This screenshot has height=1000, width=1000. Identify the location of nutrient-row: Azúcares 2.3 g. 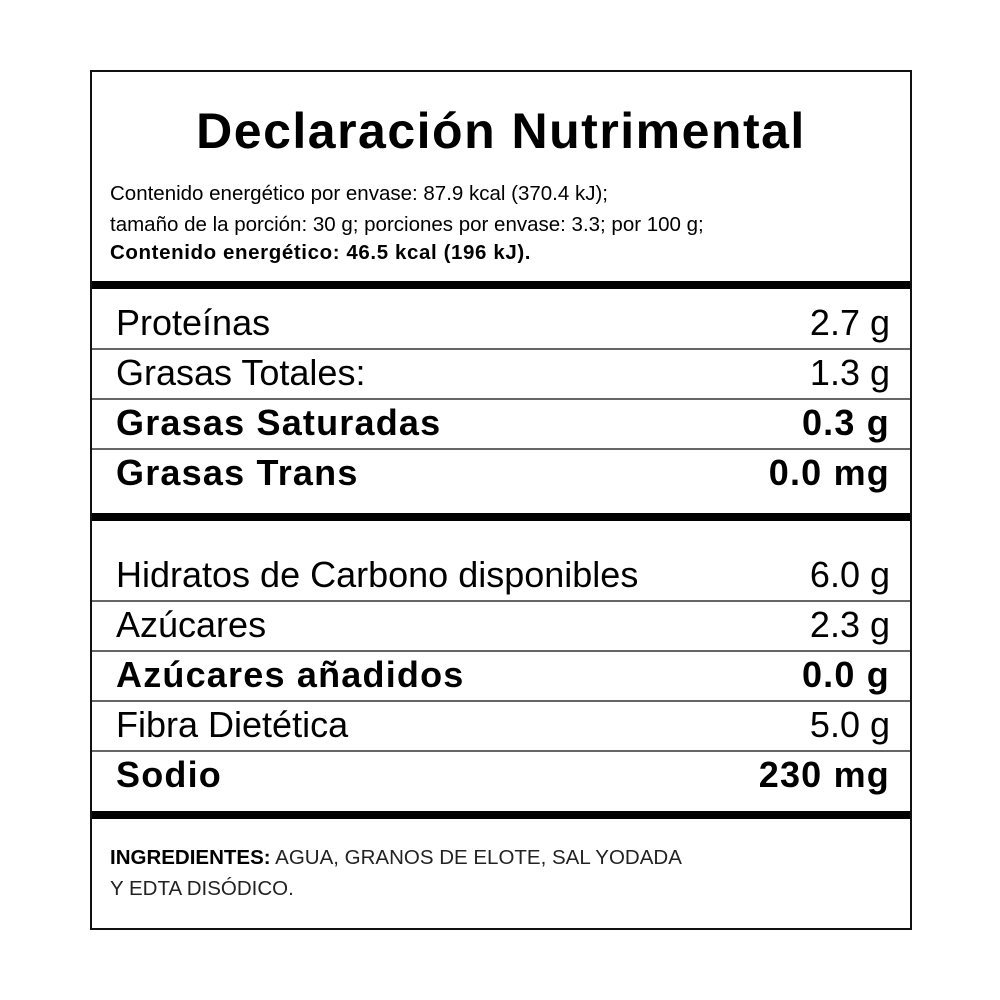
(503, 625).